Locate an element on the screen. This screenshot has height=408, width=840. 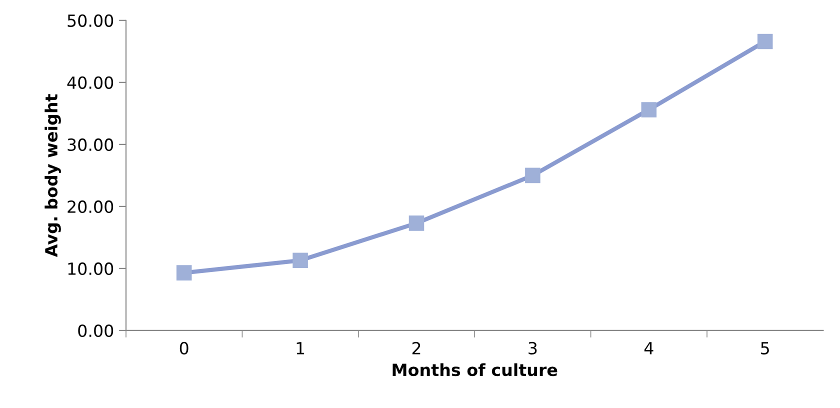
y-tick-label: 40.00 is located at coordinates (90, 82).